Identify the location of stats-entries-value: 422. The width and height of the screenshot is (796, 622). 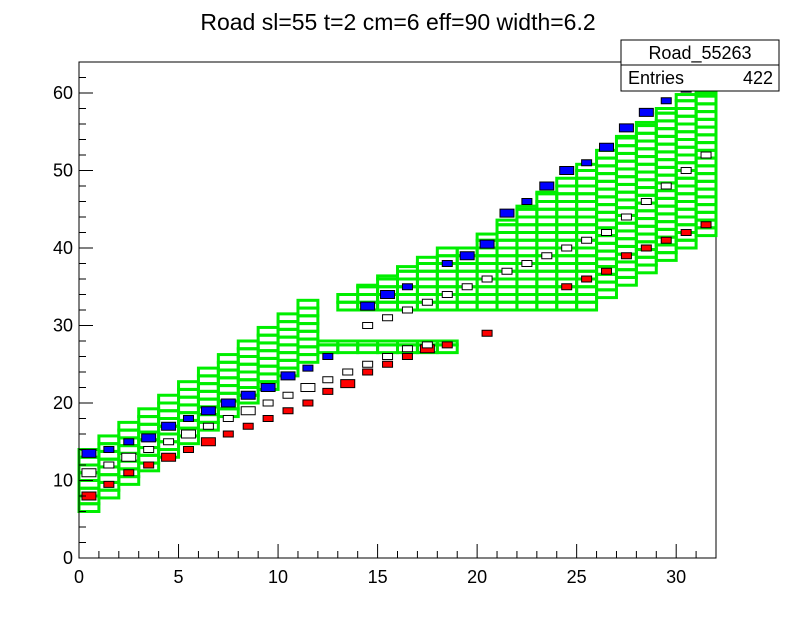
(758, 78).